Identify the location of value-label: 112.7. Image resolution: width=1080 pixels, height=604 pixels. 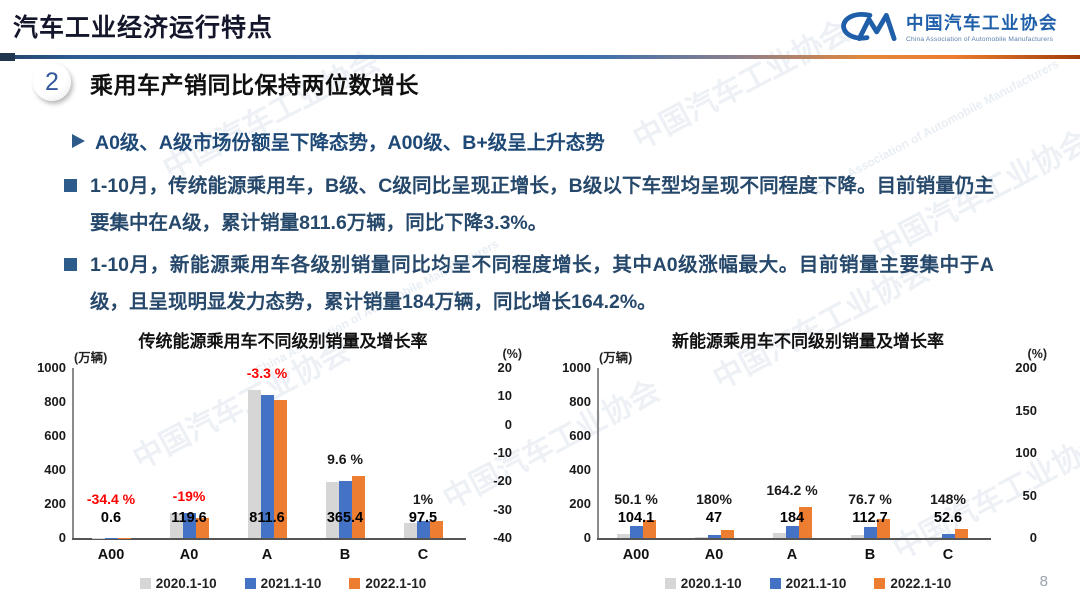
(870, 518).